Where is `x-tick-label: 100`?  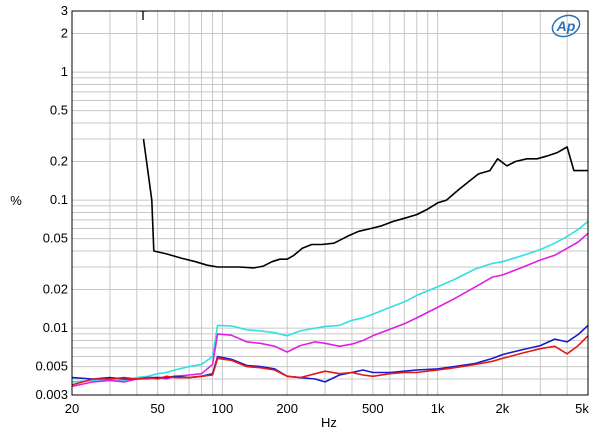
x-tick-label: 100 is located at coordinates (223, 408).